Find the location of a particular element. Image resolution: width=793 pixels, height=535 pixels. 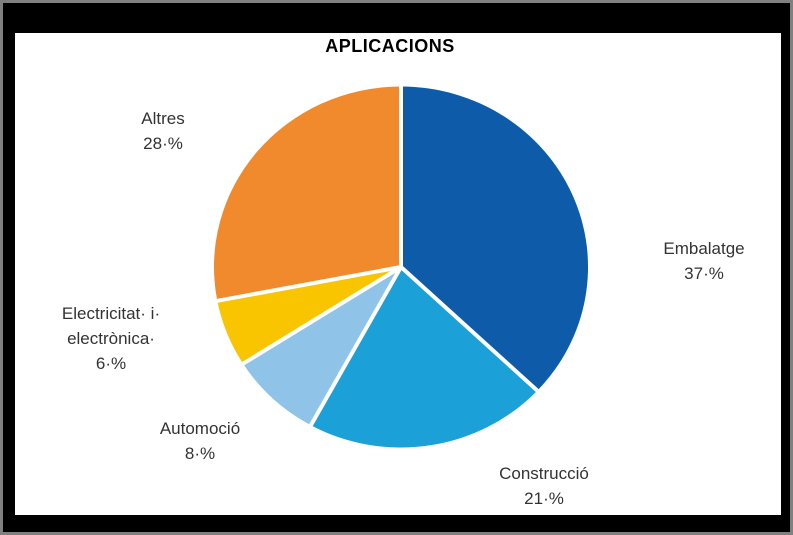

callout-automocio: Automoció 8·% is located at coordinates (200, 441).